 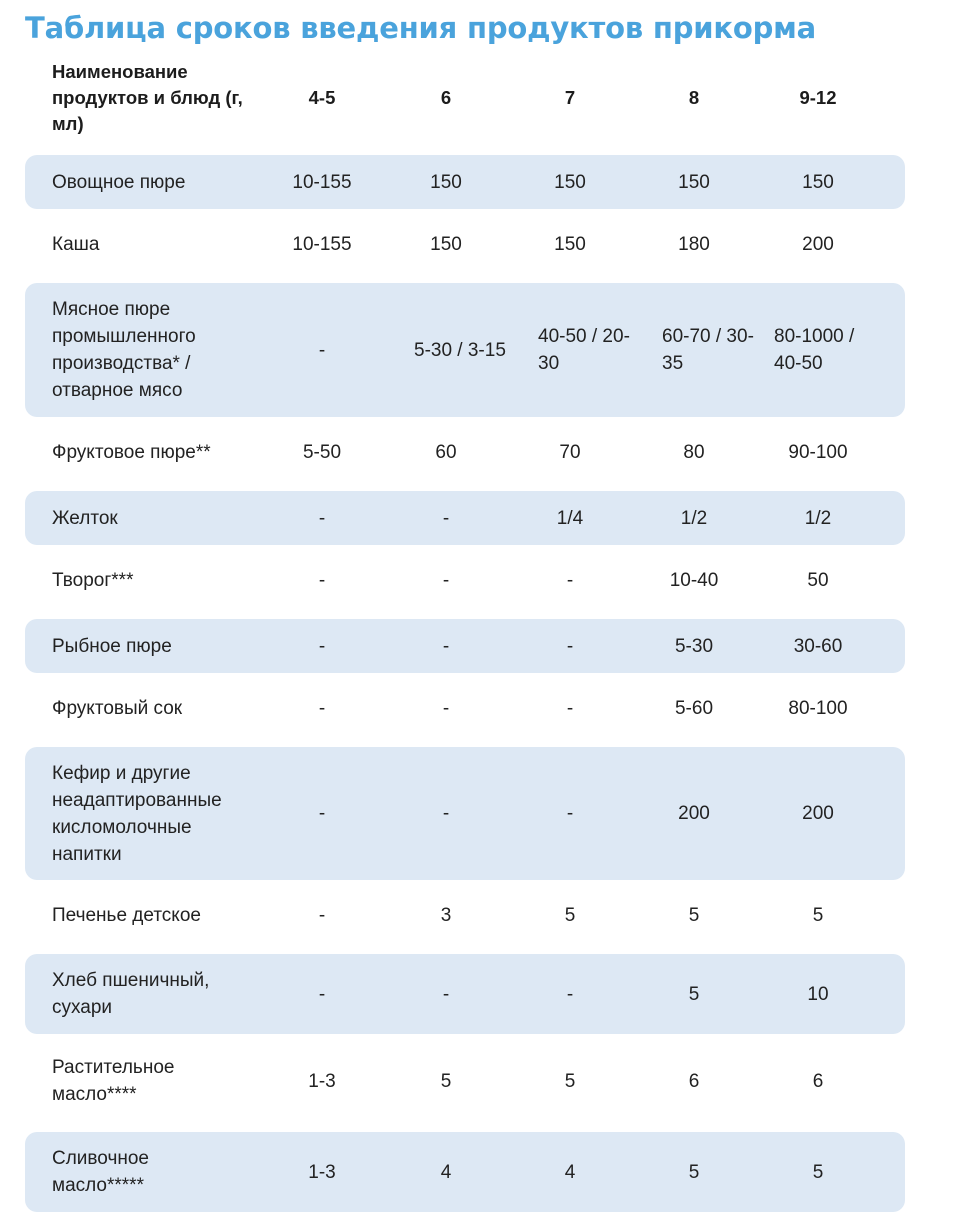 What do you see at coordinates (570, 518) in the screenshot?
I see `row-value: 1/4` at bounding box center [570, 518].